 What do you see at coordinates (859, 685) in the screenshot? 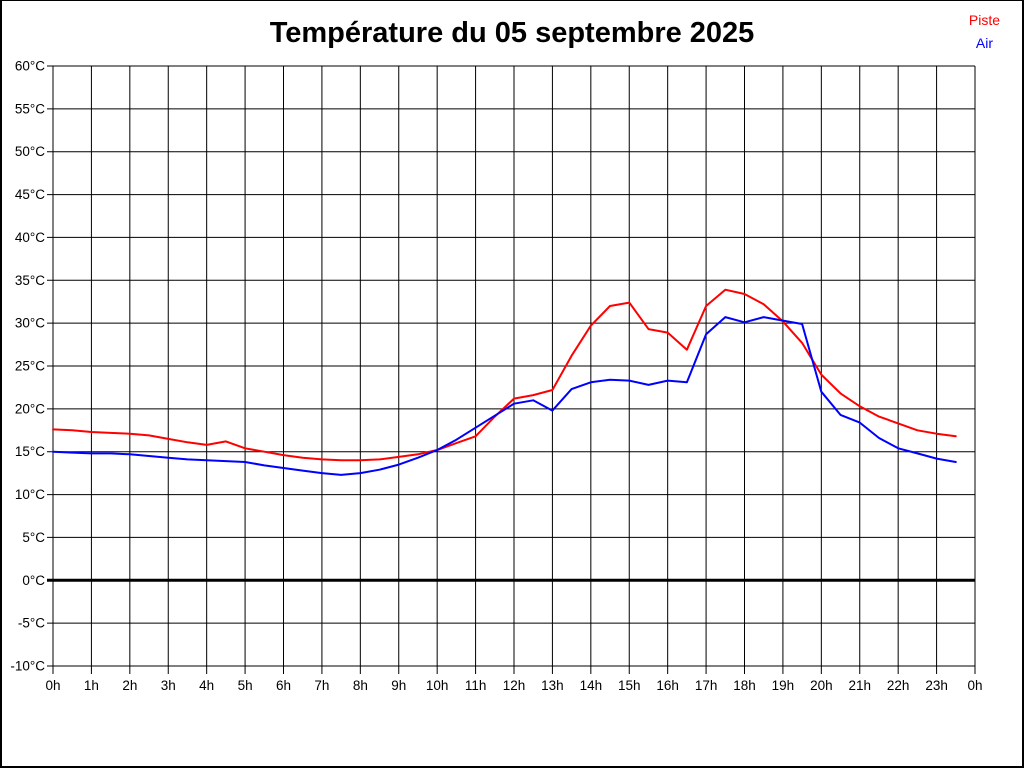
I see `x-tick-label: 21h` at bounding box center [859, 685].